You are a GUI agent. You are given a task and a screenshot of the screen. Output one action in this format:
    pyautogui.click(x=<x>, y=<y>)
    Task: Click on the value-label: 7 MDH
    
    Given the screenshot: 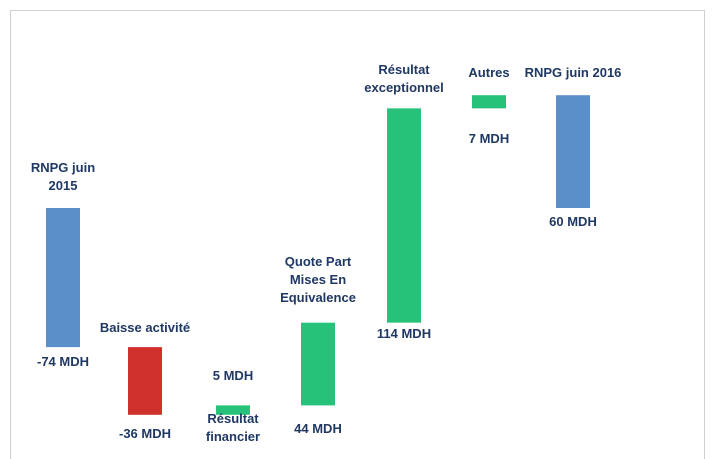 What is the action you would take?
    pyautogui.click(x=489, y=138)
    